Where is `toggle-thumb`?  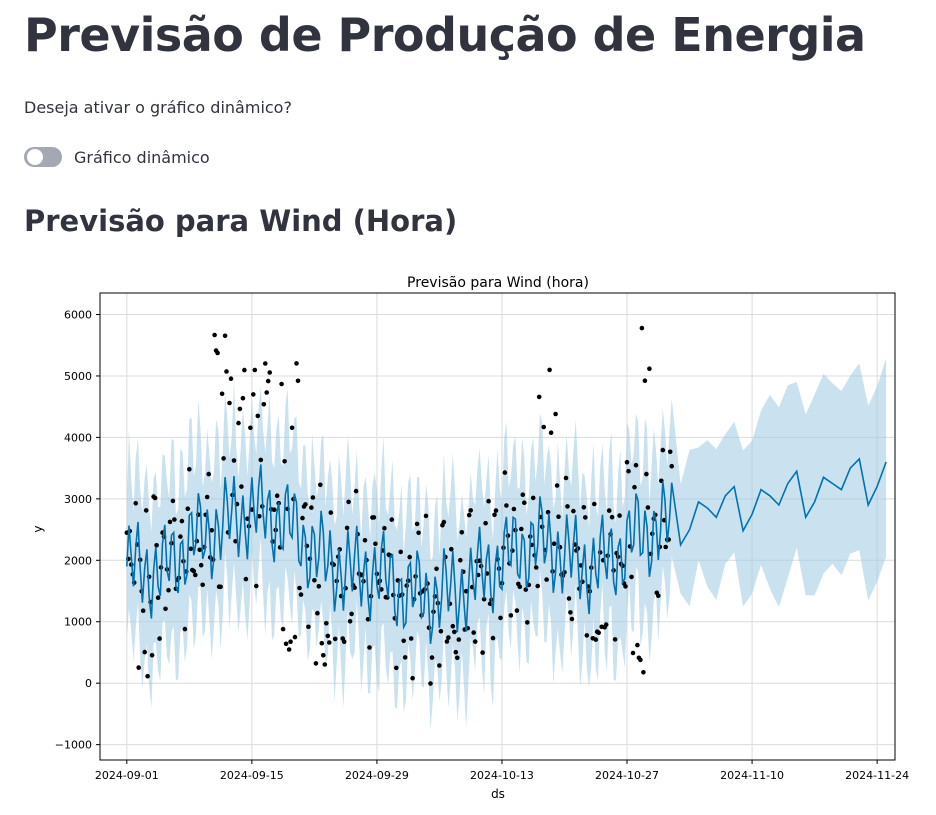 toggle-thumb is located at coordinates (35, 157).